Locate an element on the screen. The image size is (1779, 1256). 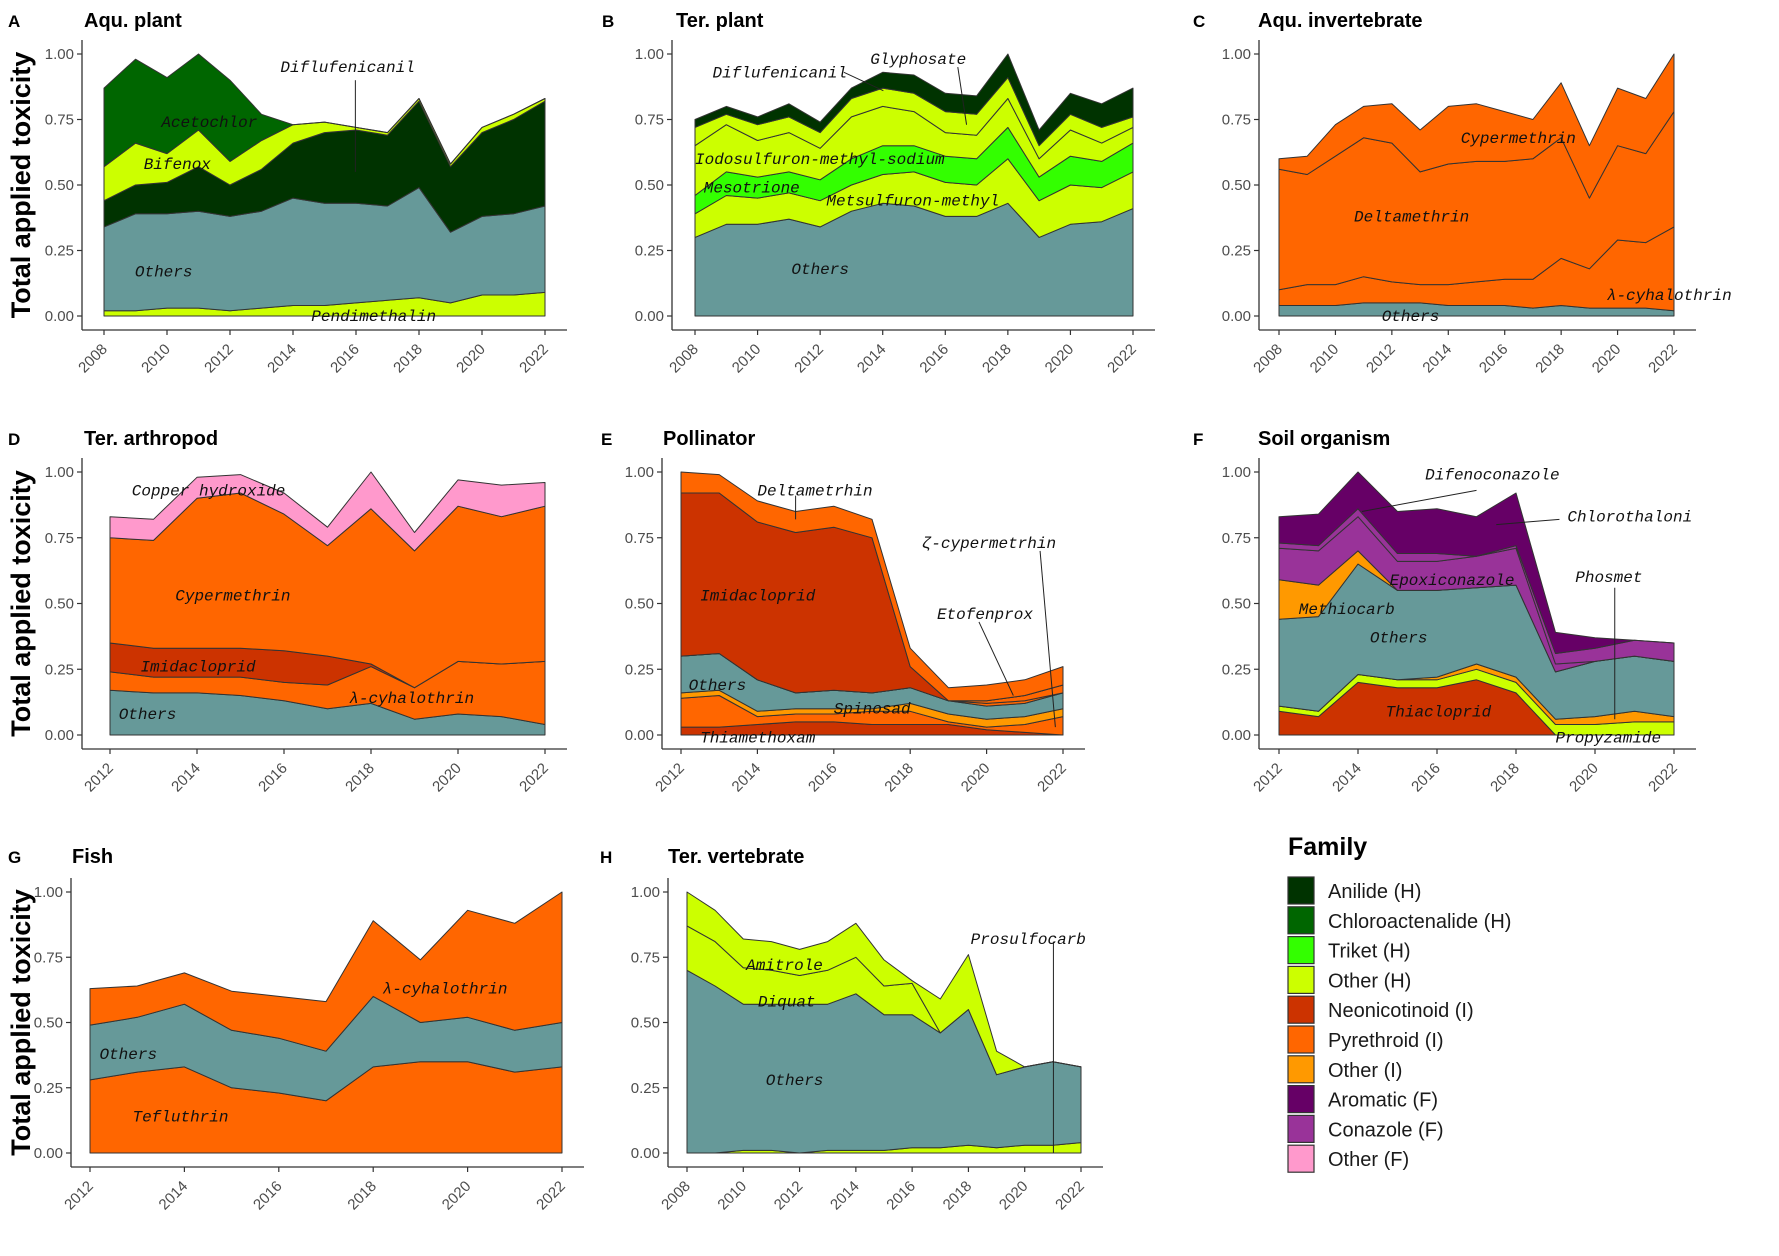
panel-title: Fish is located at coordinates (92, 857).